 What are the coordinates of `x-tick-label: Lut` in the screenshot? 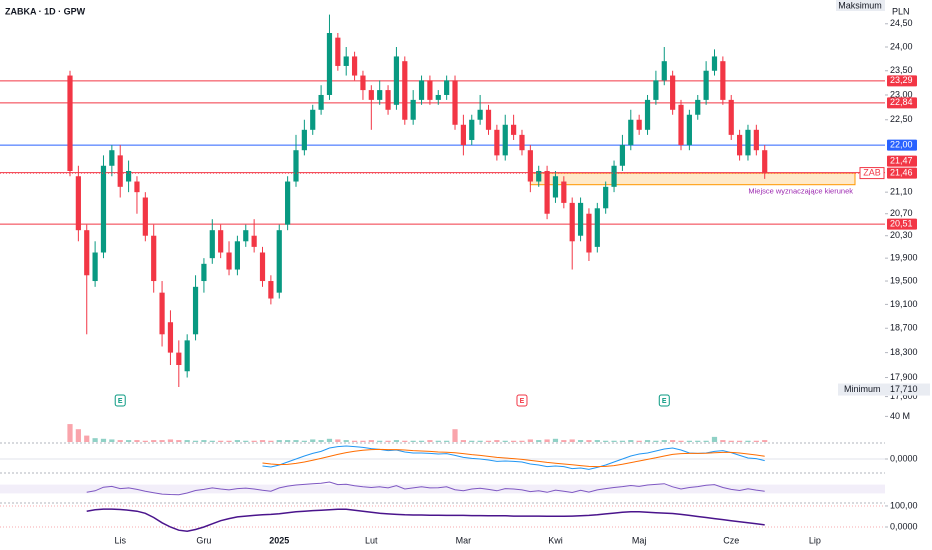 It's located at (371, 540).